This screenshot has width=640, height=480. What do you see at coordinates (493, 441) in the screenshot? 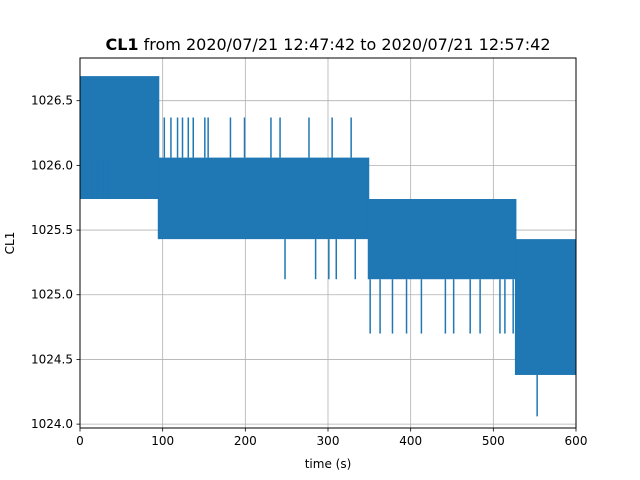
I see `x-tick-label: 500` at bounding box center [493, 441].